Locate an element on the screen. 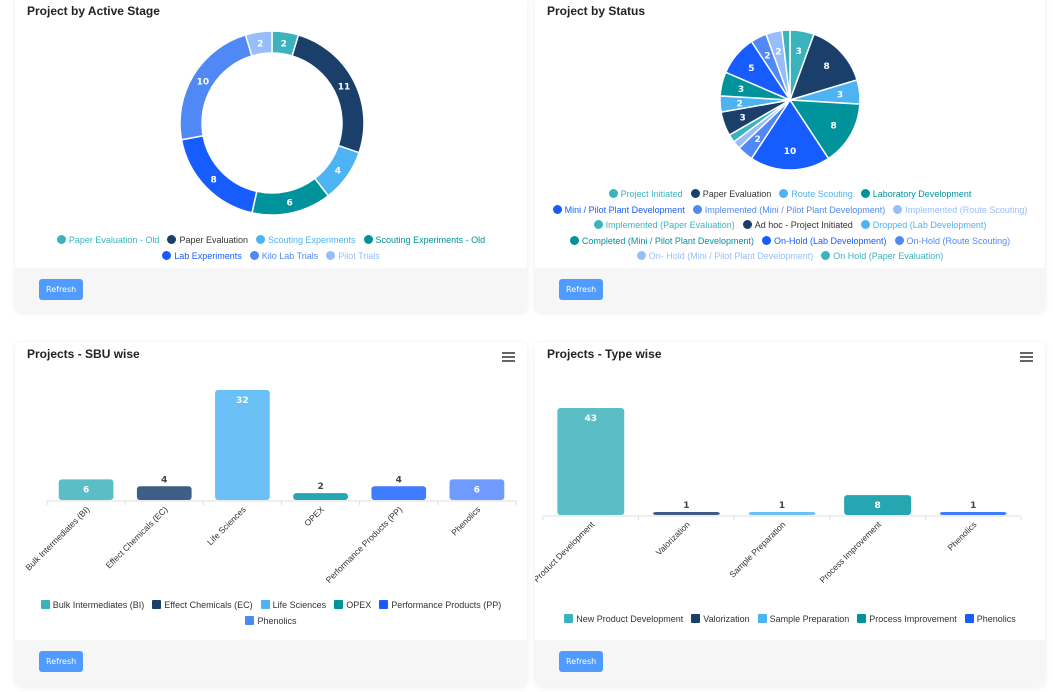 The height and width of the screenshot is (692, 1053). legend-item: Bulk Intermediates (BI) is located at coordinates (92, 606).